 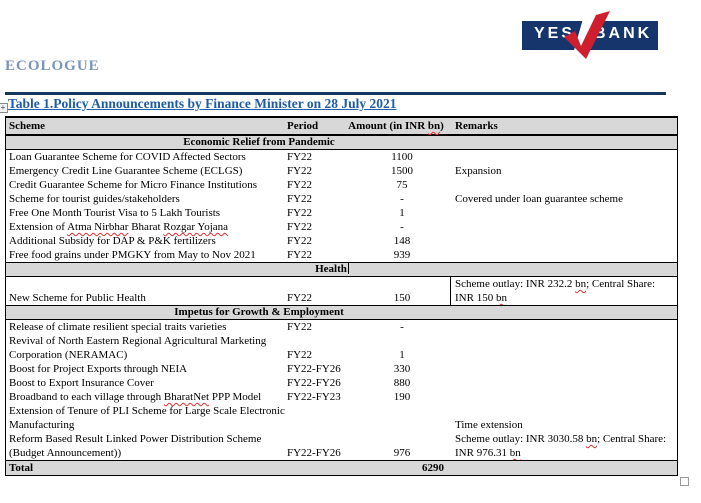 What do you see at coordinates (515, 453) in the screenshot?
I see `spellcheck-squiggle: bn` at bounding box center [515, 453].